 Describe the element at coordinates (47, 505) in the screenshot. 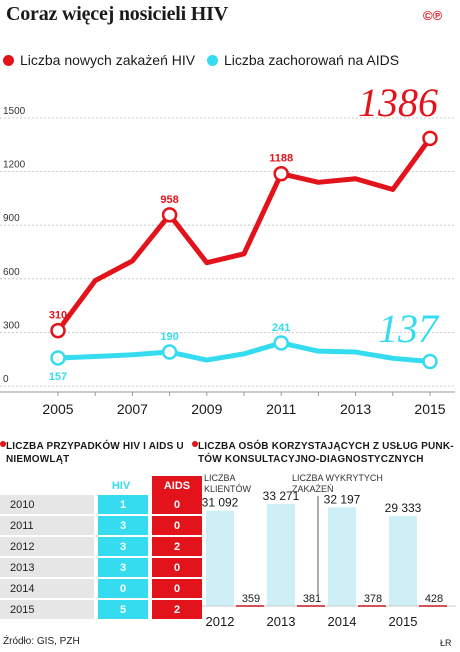

I see `row-year: 2010` at that location.